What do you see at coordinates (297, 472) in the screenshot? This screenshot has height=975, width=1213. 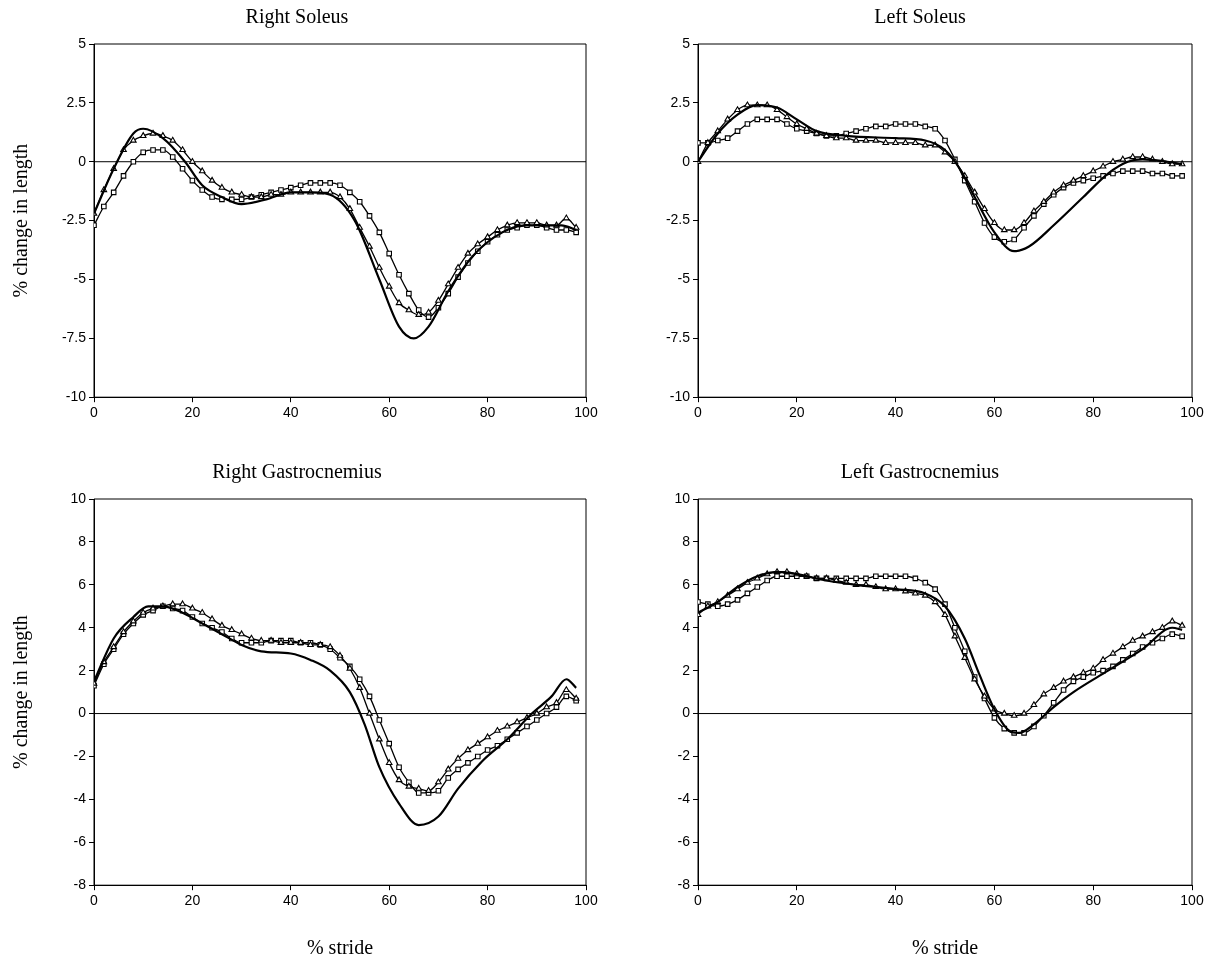 I see `chart-title: Right Gastrocnemius` at bounding box center [297, 472].